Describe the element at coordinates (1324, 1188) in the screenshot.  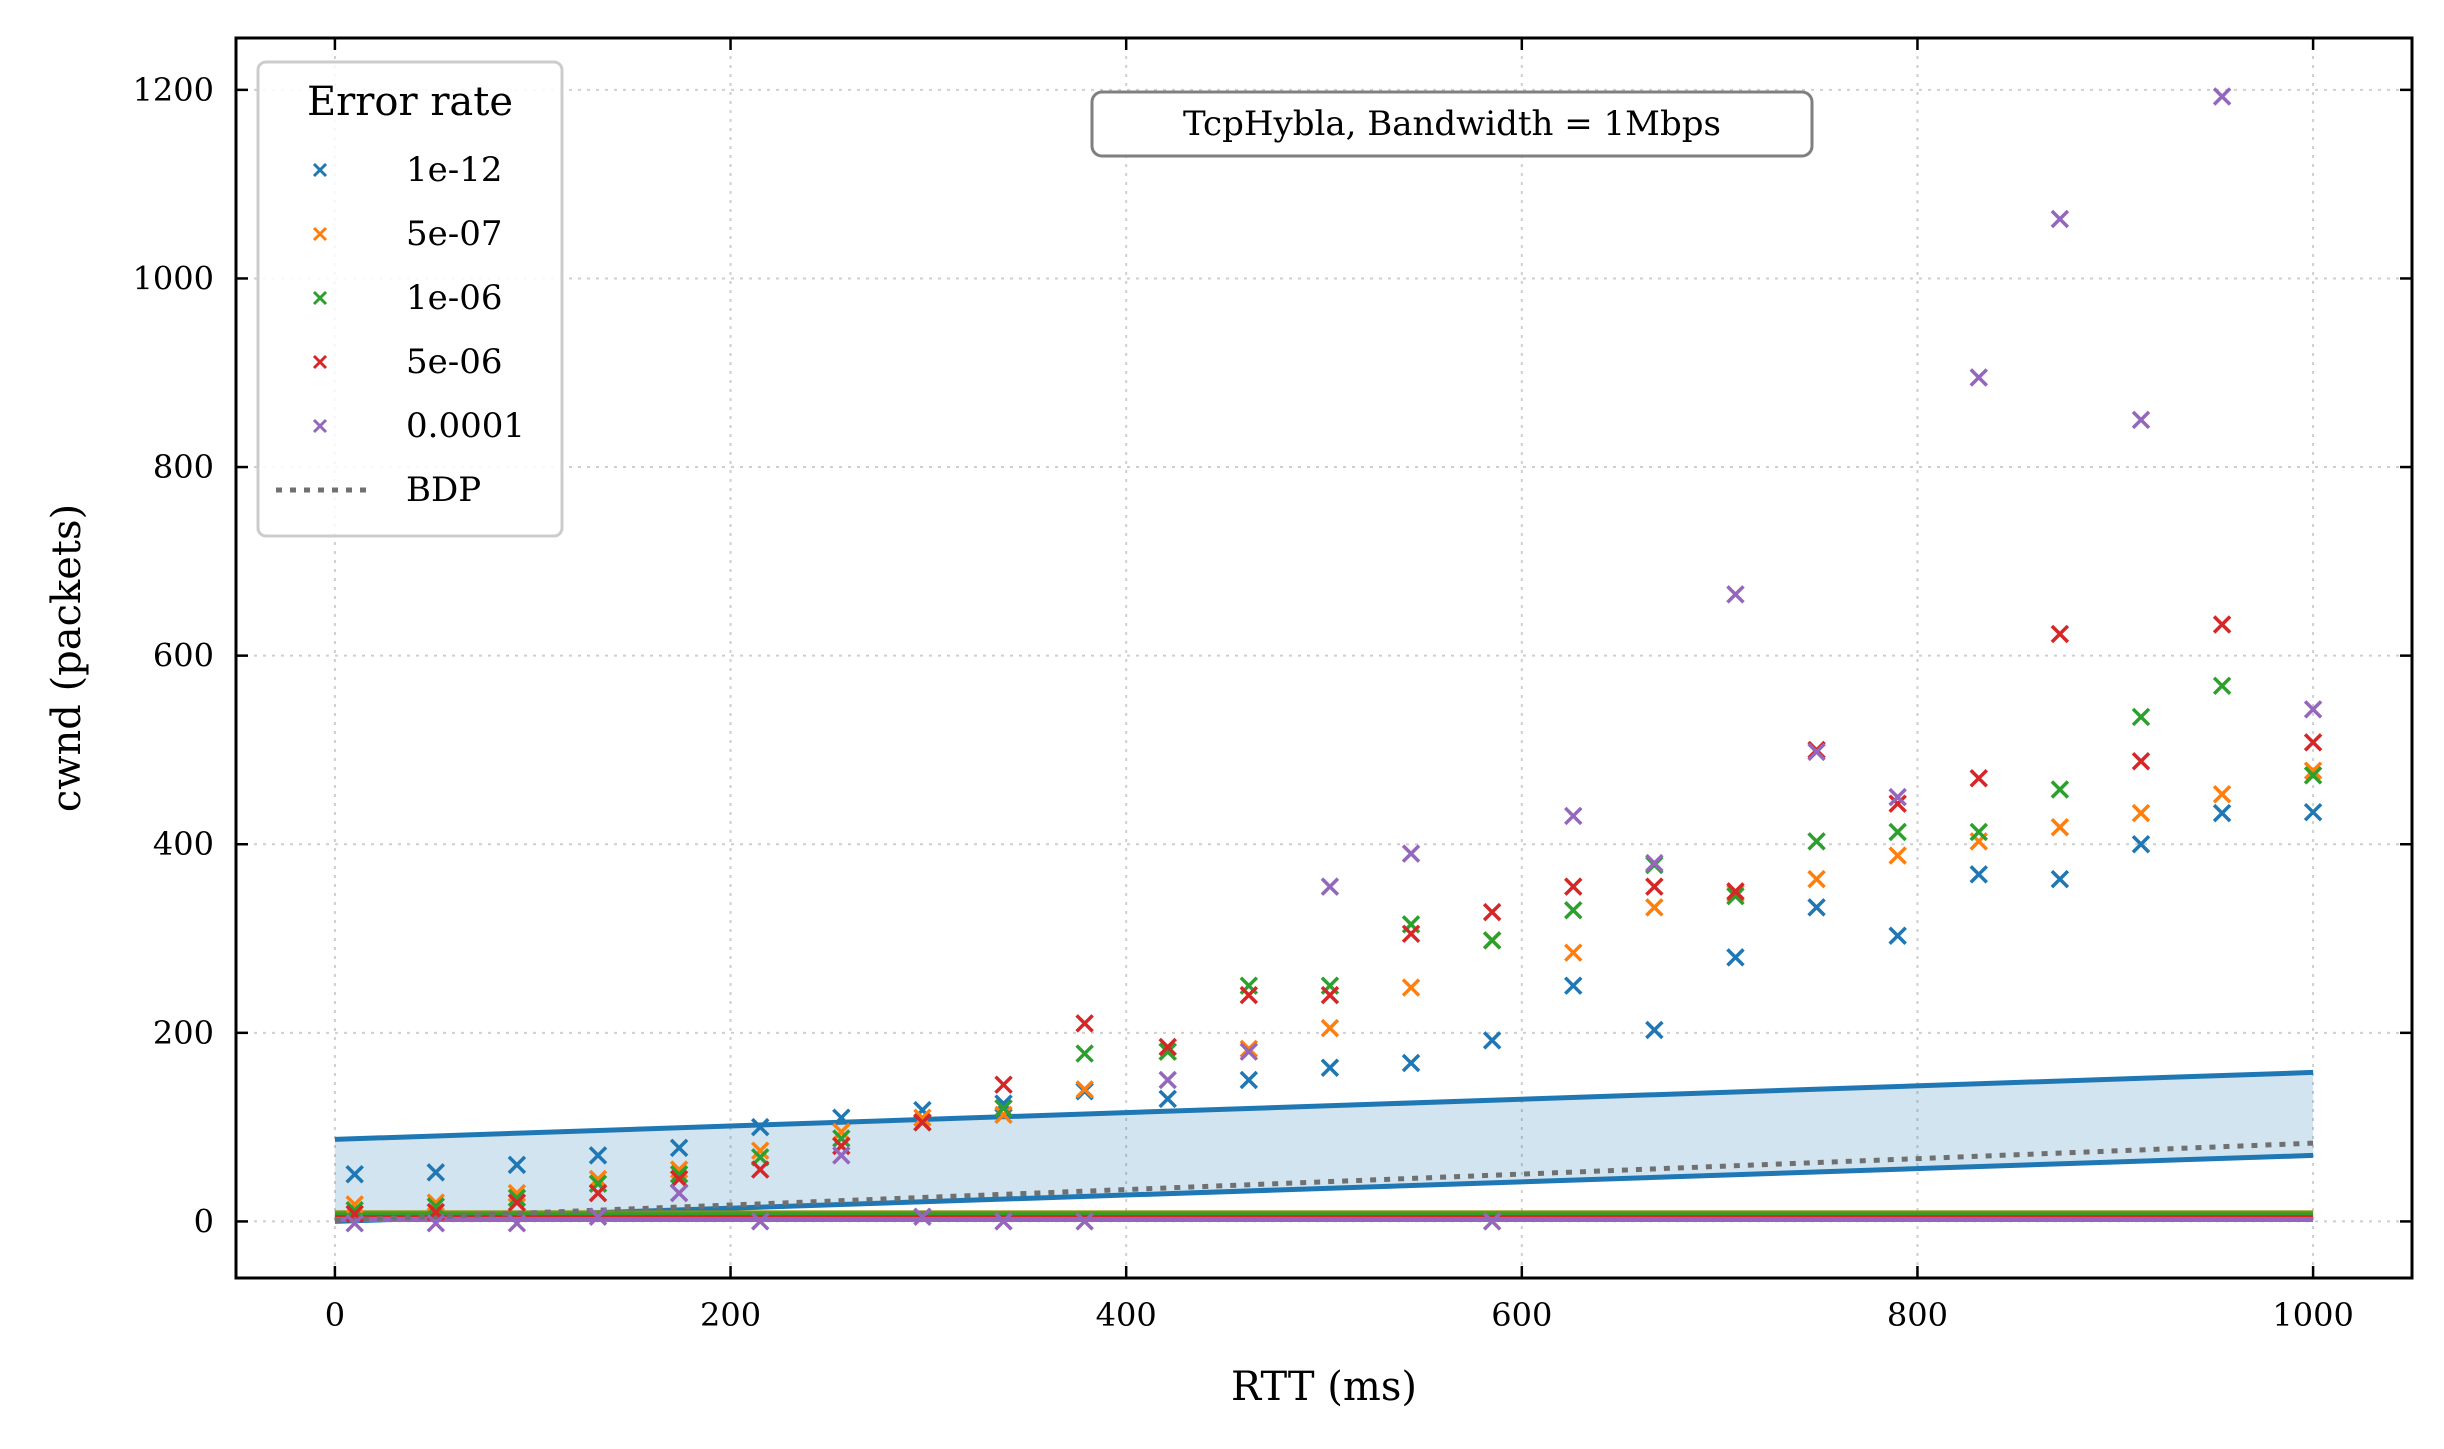
I see `band-lower-line` at that location.